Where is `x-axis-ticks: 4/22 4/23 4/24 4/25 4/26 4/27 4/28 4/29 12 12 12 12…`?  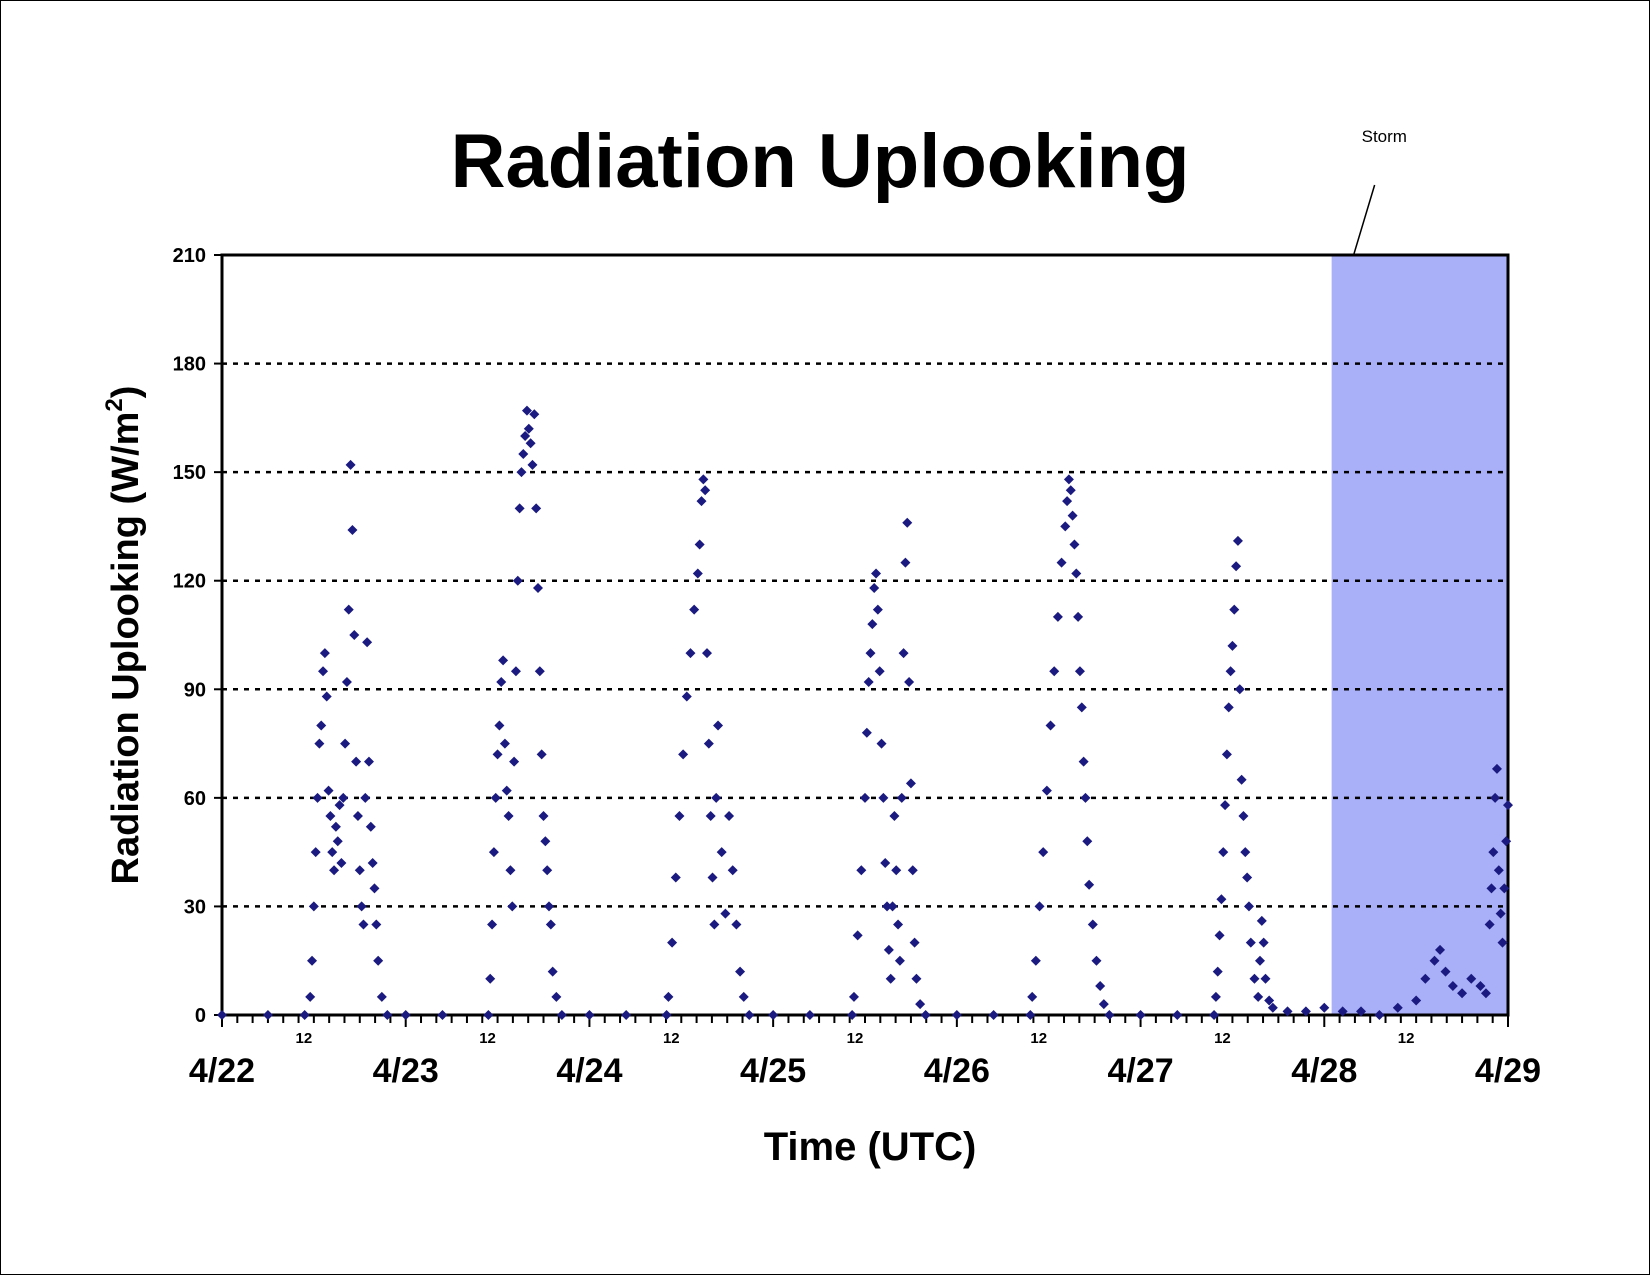 x-axis-ticks: 4/22 4/23 4/24 4/25 4/26 4/27 4/28 4/29 12 12 12 12… is located at coordinates (865, 1052).